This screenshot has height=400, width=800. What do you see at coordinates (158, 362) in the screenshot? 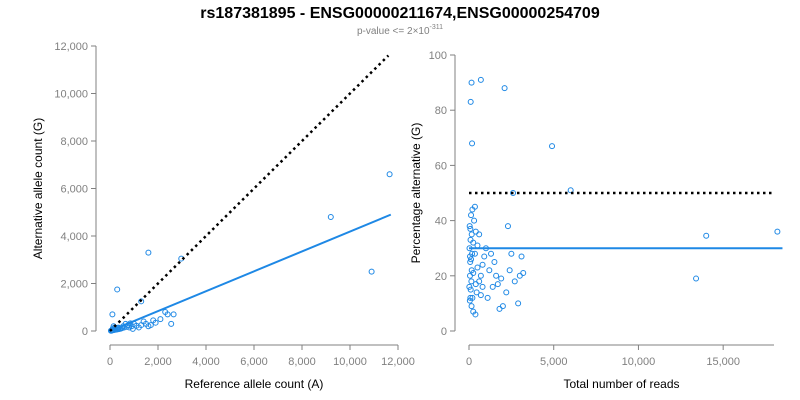
I see `p0-x-tick-label: 2,000` at bounding box center [158, 362].